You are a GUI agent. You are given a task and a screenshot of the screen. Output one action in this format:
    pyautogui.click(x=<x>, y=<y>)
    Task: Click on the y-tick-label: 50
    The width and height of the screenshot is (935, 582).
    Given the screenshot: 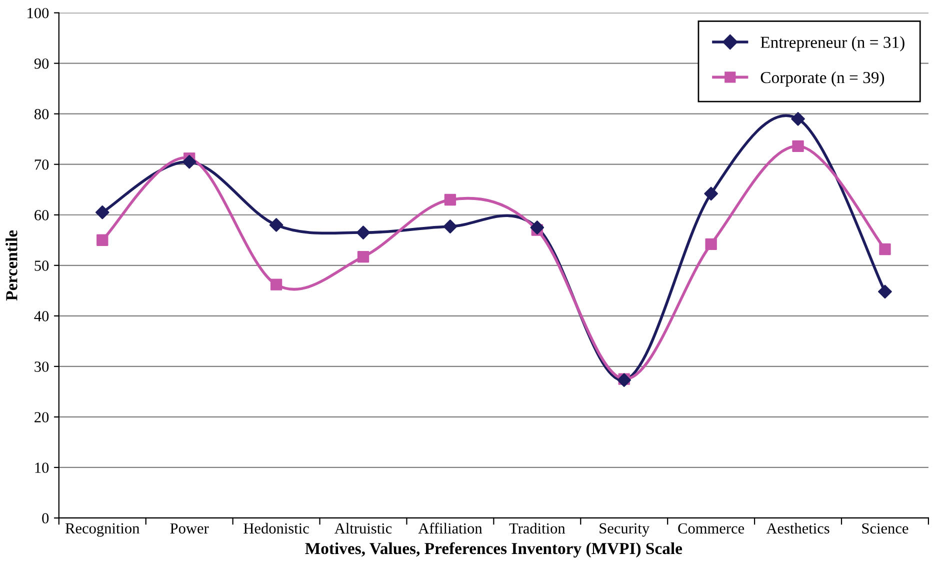 What is the action you would take?
    pyautogui.click(x=41, y=265)
    